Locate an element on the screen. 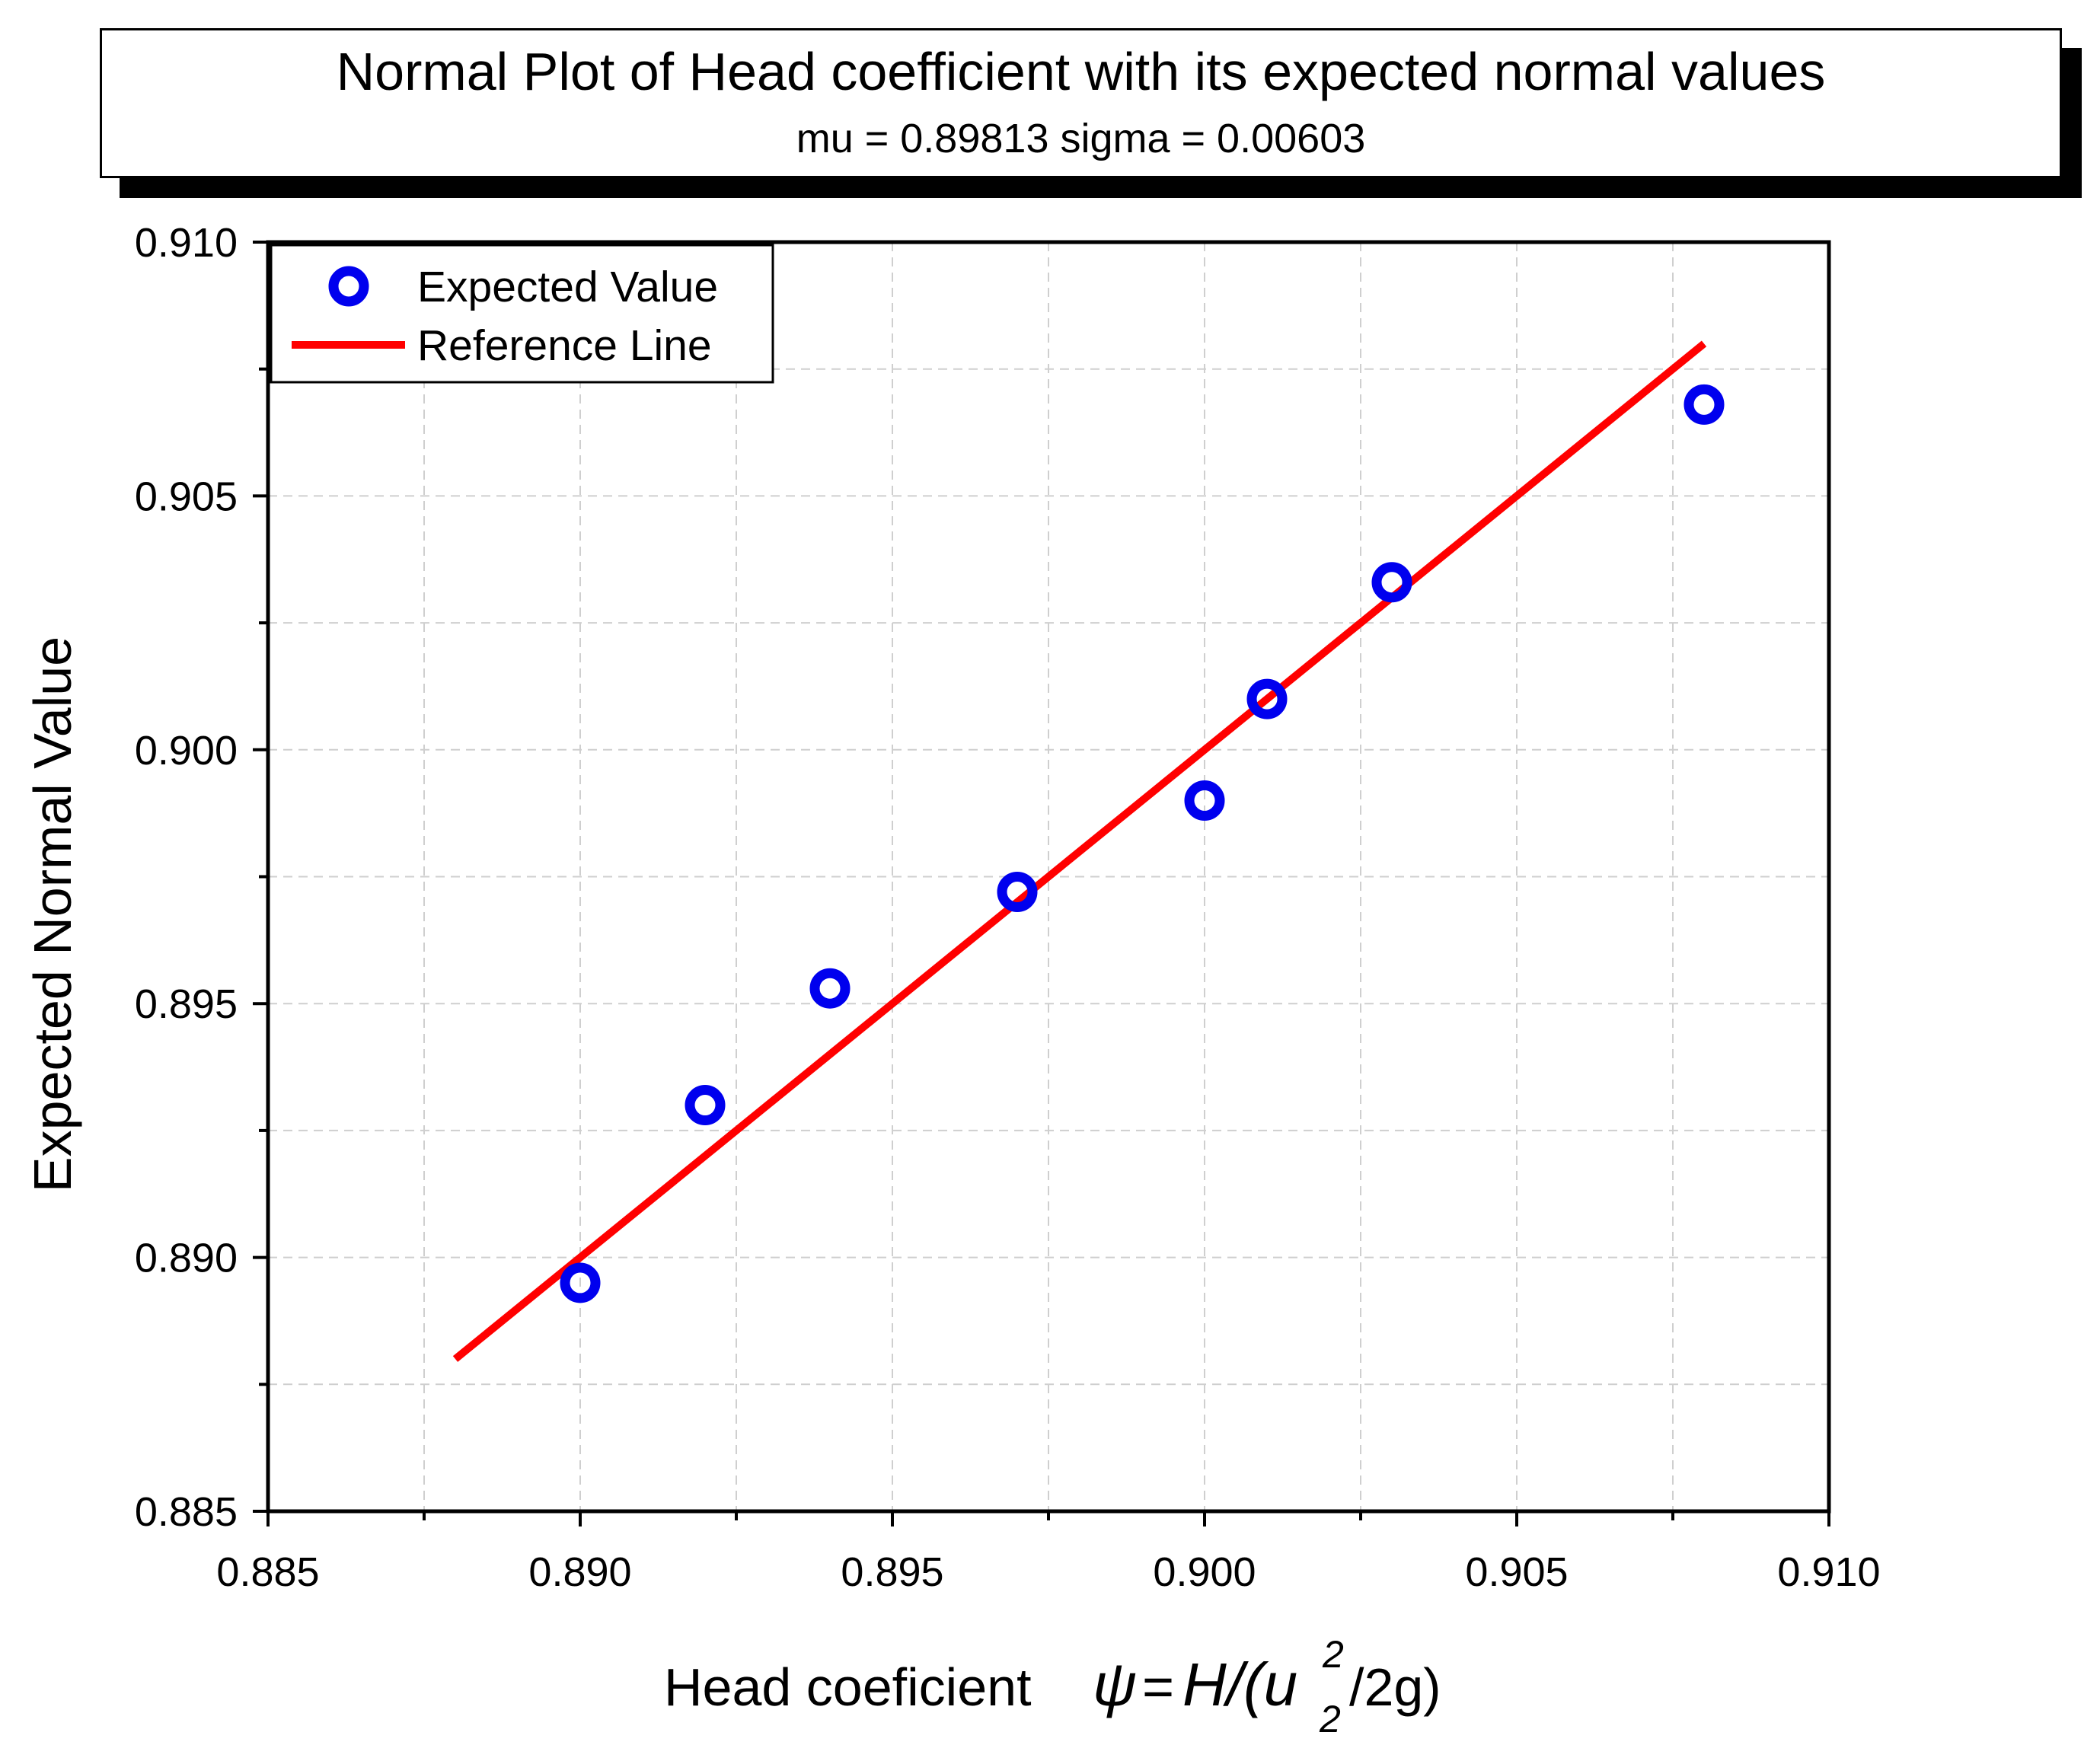 The image size is (2100, 1745). x-tick-label: 0.890 is located at coordinates (579, 1572).